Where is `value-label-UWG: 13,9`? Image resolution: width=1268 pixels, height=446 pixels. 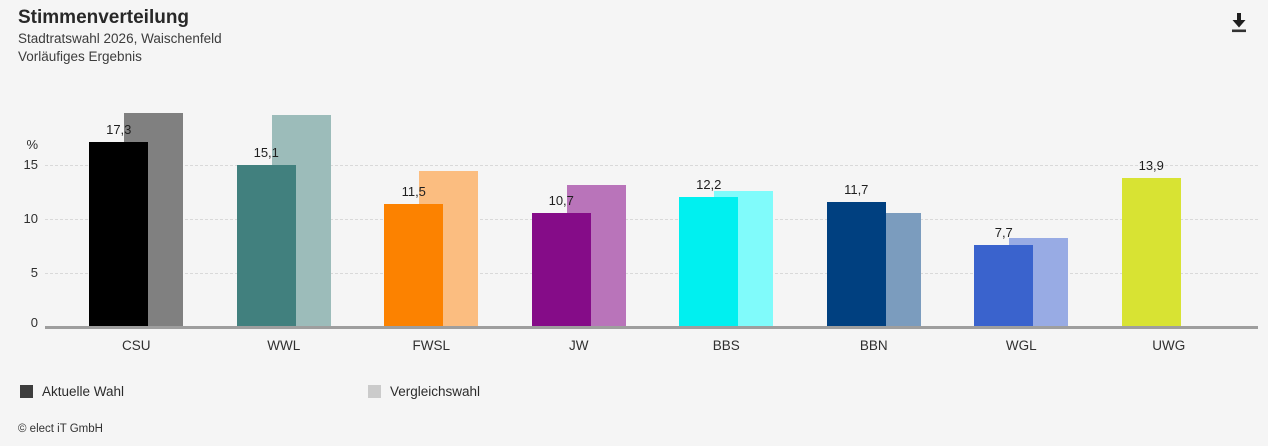
value-label-UWG: 13,9 is located at coordinates (1151, 166).